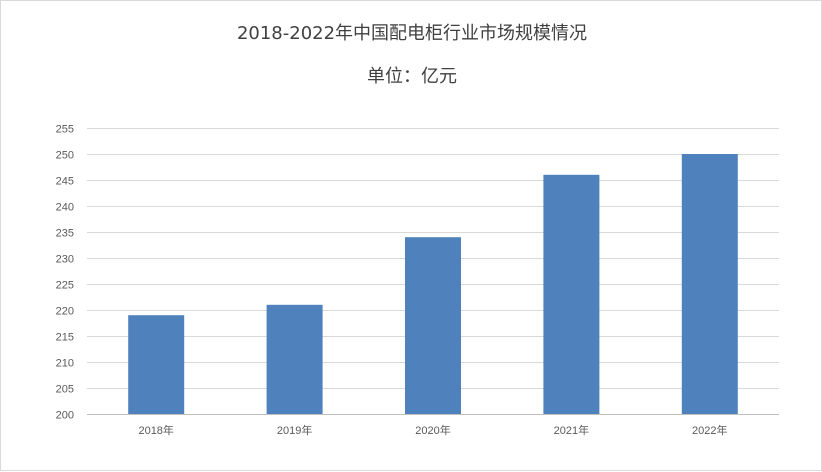 The height and width of the screenshot is (472, 822). Describe the element at coordinates (65, 390) in the screenshot. I see `y-tick-label: 205` at that location.